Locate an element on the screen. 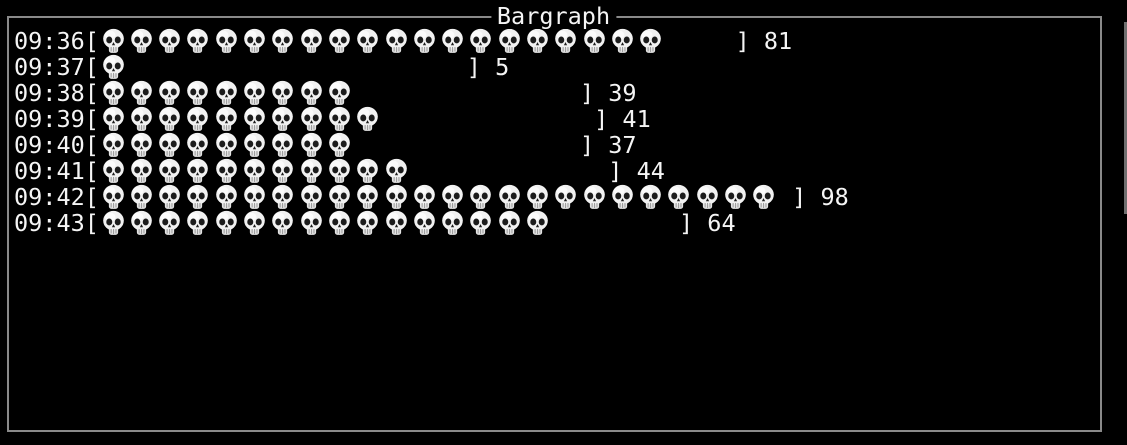  scrollbar-thumb is located at coordinates (1125, 118).